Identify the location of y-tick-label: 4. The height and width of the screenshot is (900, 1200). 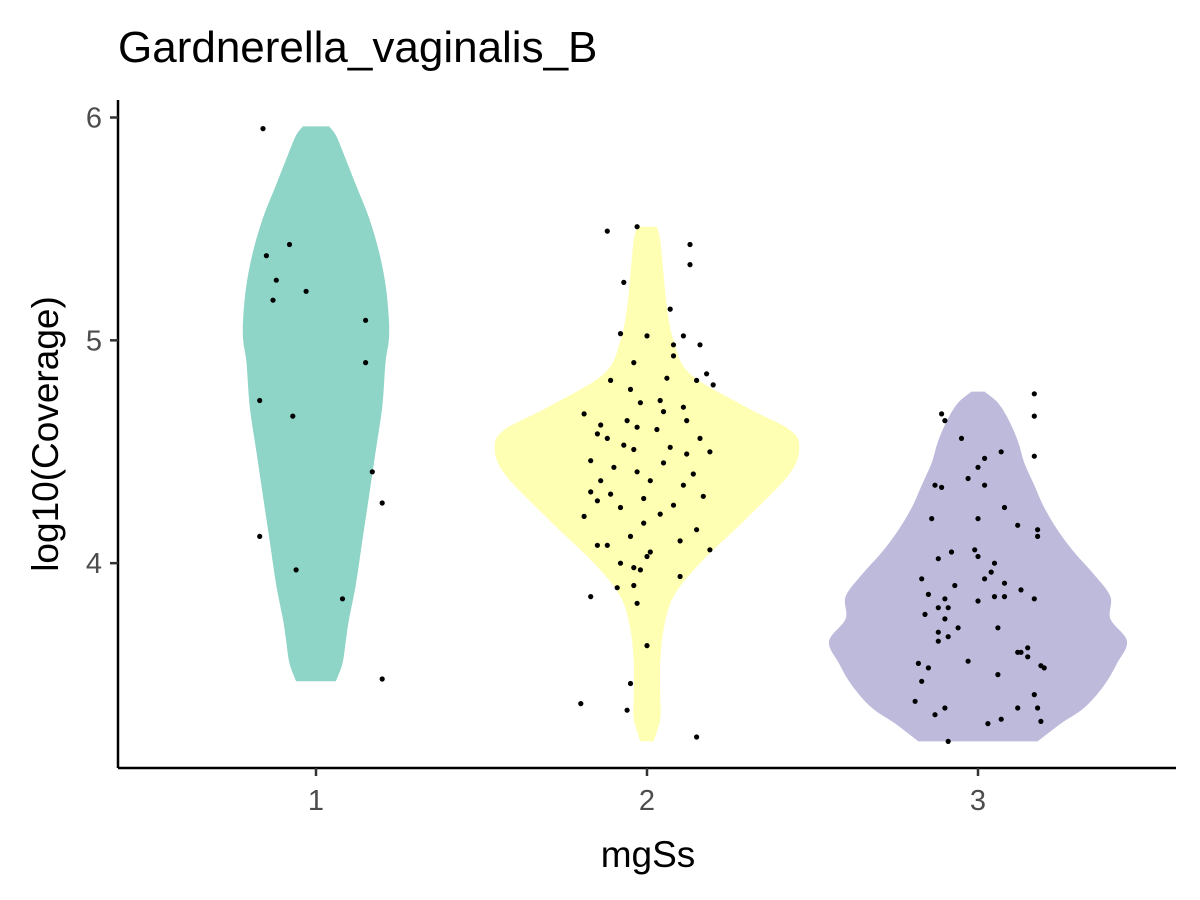
(94, 564).